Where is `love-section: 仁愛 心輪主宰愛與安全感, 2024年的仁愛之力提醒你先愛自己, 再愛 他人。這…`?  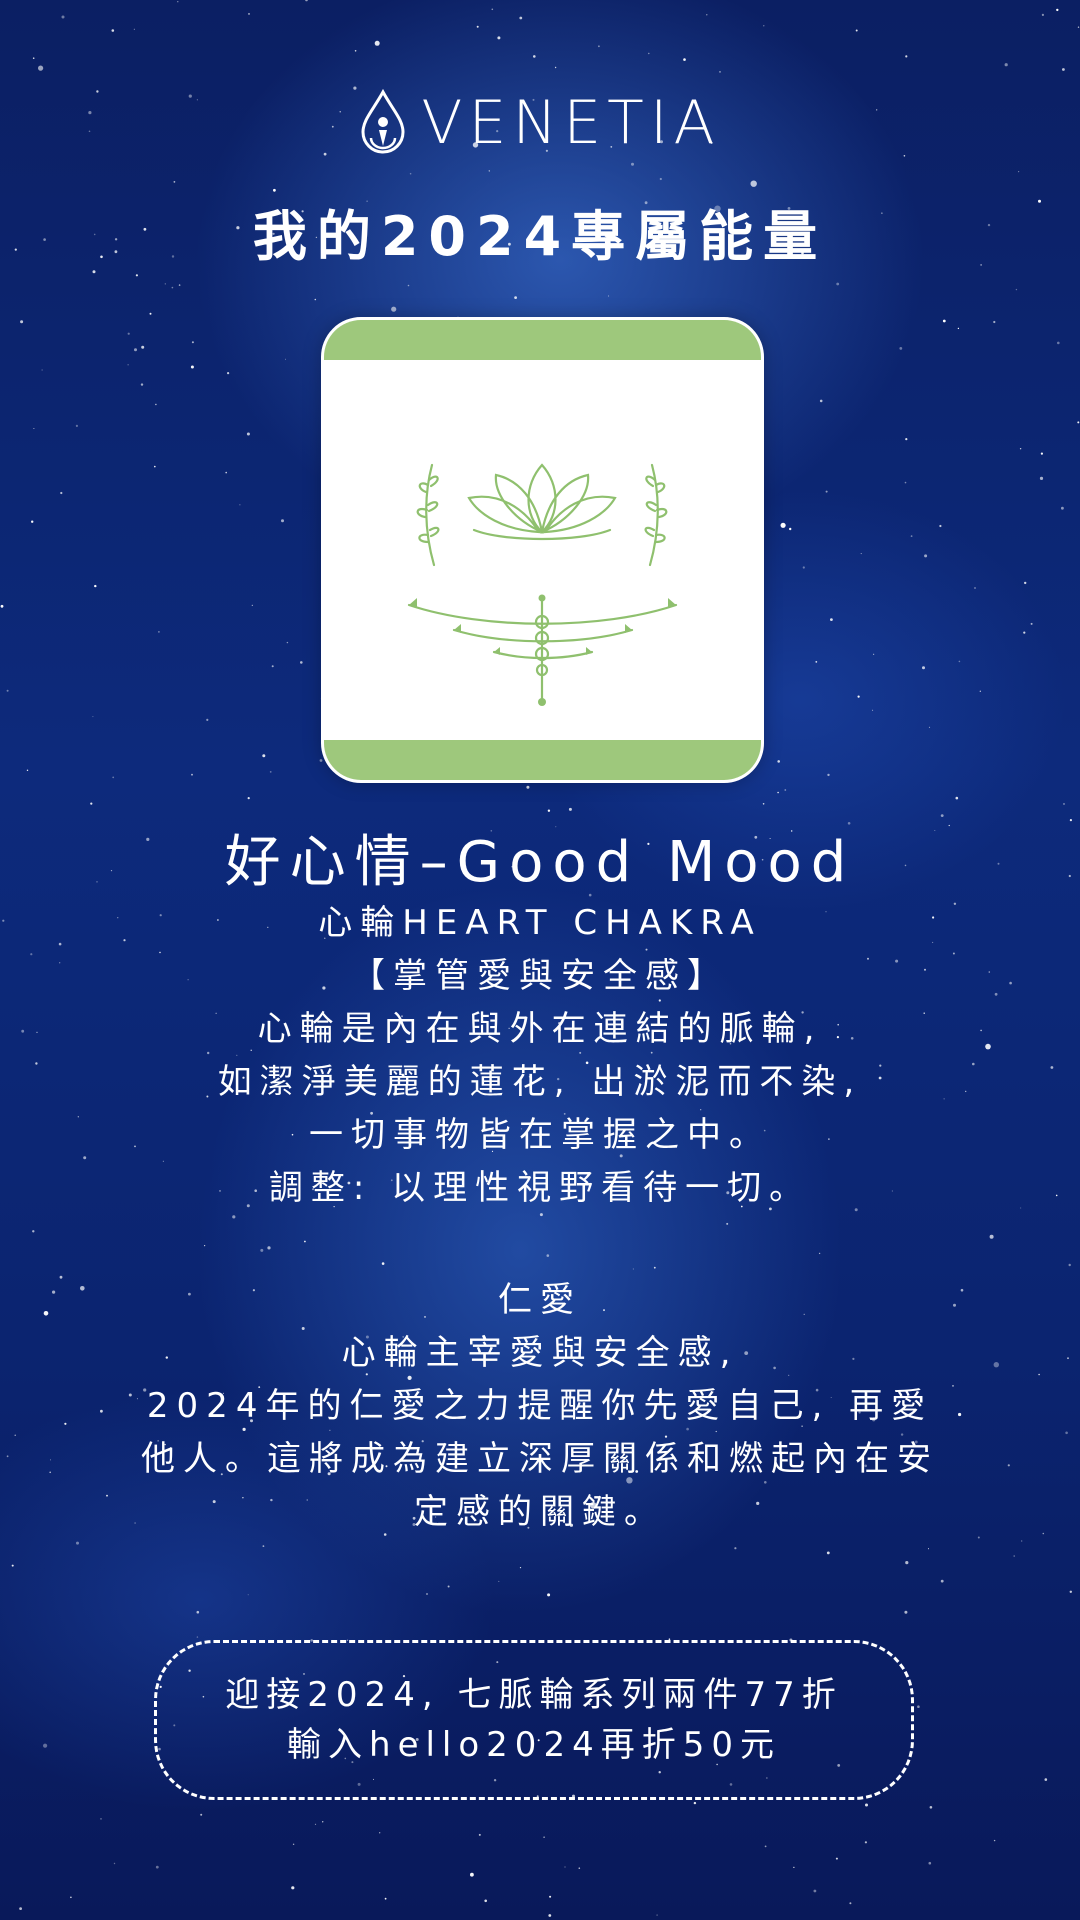
love-section: 仁愛 心輪主宰愛與安全感, 2024年的仁愛之力提醒你先愛自己, 再愛 他人。這… is located at coordinates (540, 1406).